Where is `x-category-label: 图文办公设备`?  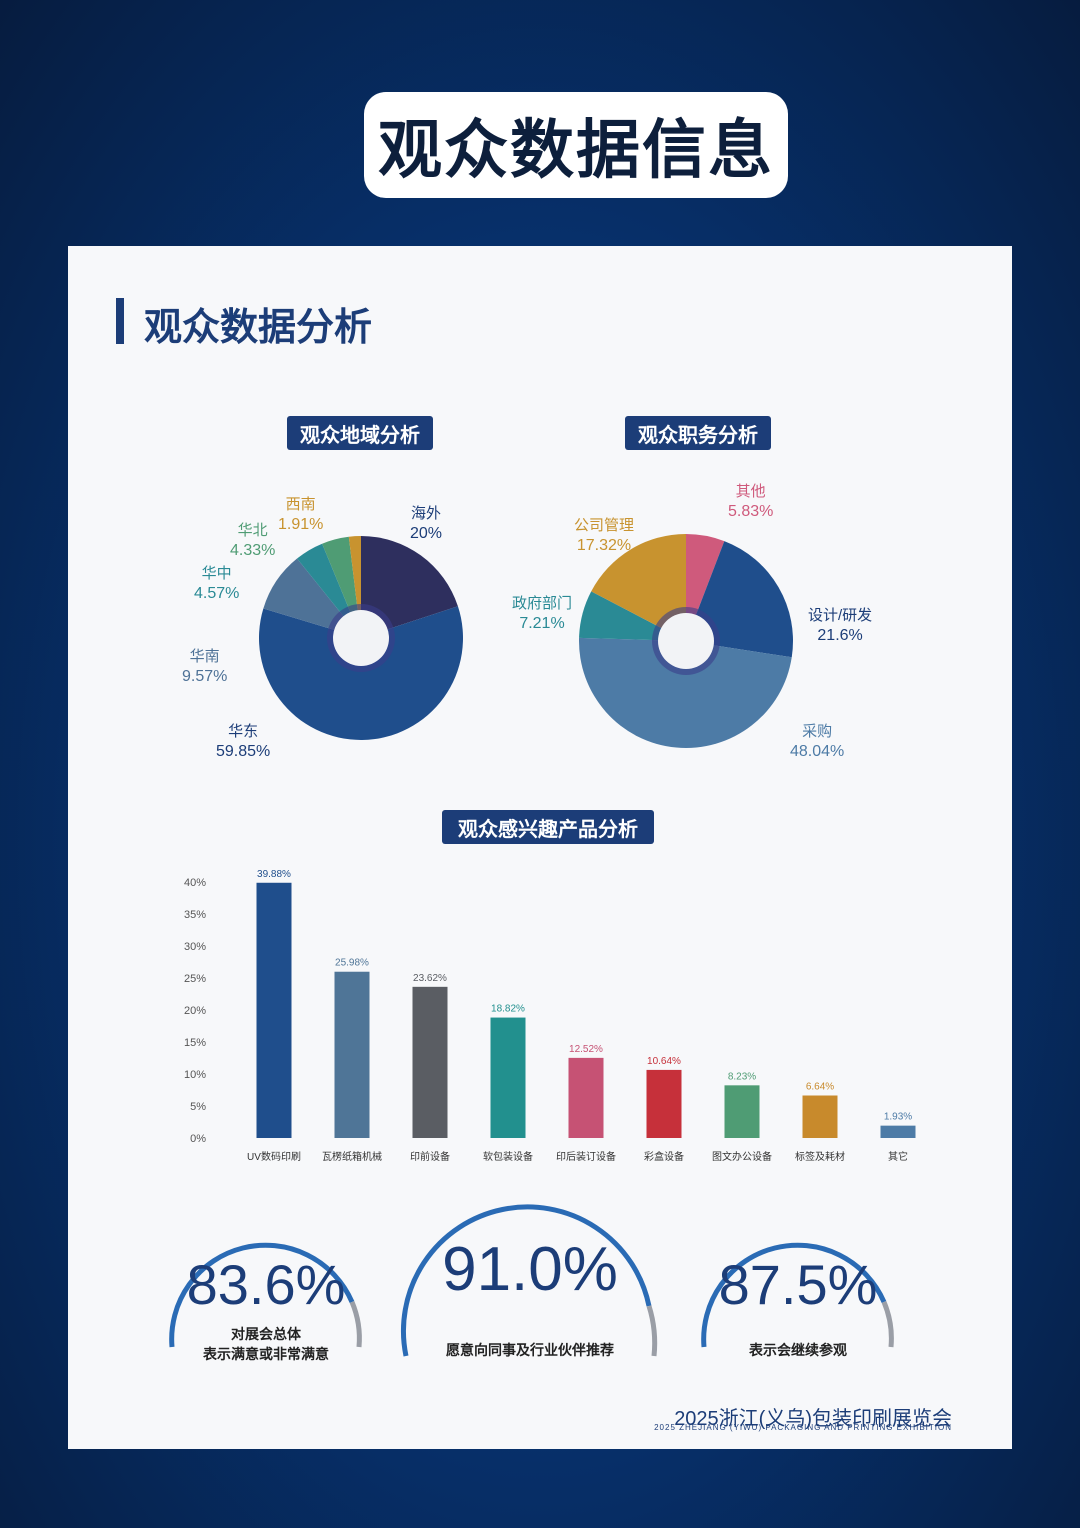 x-category-label: 图文办公设备 is located at coordinates (742, 1156).